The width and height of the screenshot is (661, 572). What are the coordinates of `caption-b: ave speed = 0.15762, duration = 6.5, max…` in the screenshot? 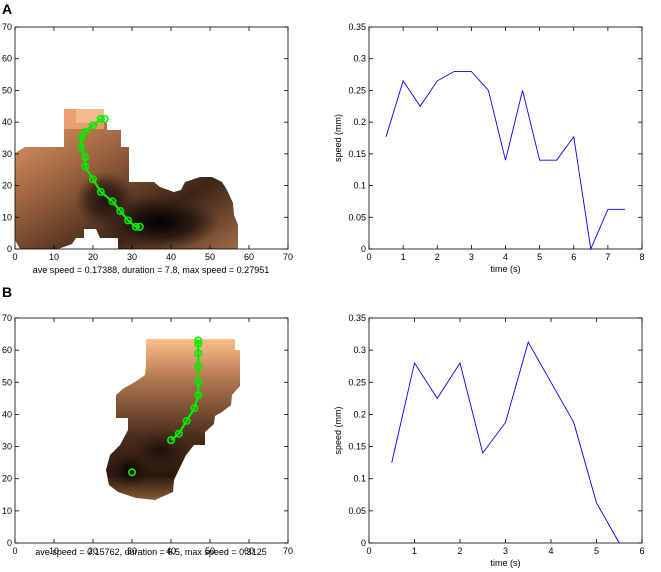 It's located at (150, 552).